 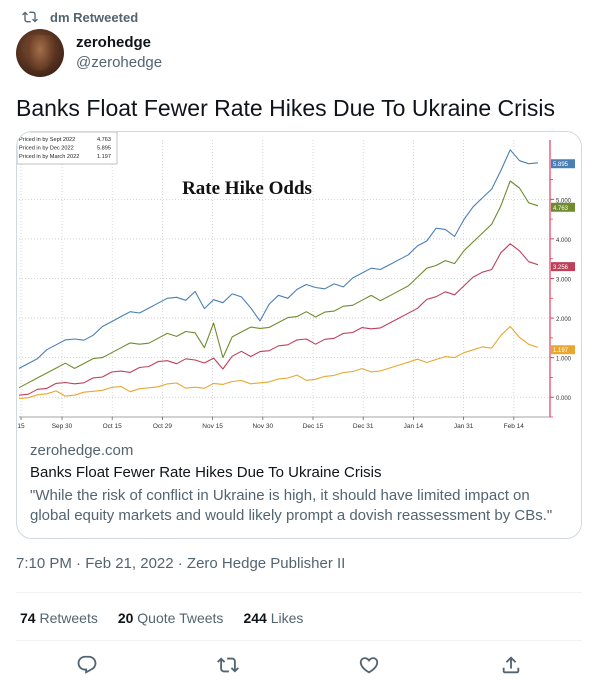 What do you see at coordinates (262, 426) in the screenshot?
I see `x-tick-label: Nov 30` at bounding box center [262, 426].